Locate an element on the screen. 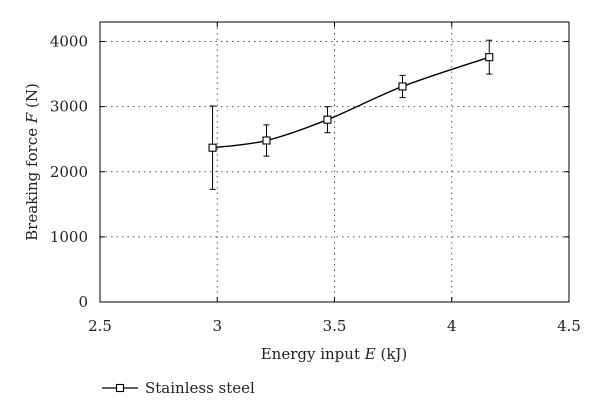  series-line is located at coordinates (351, 102).